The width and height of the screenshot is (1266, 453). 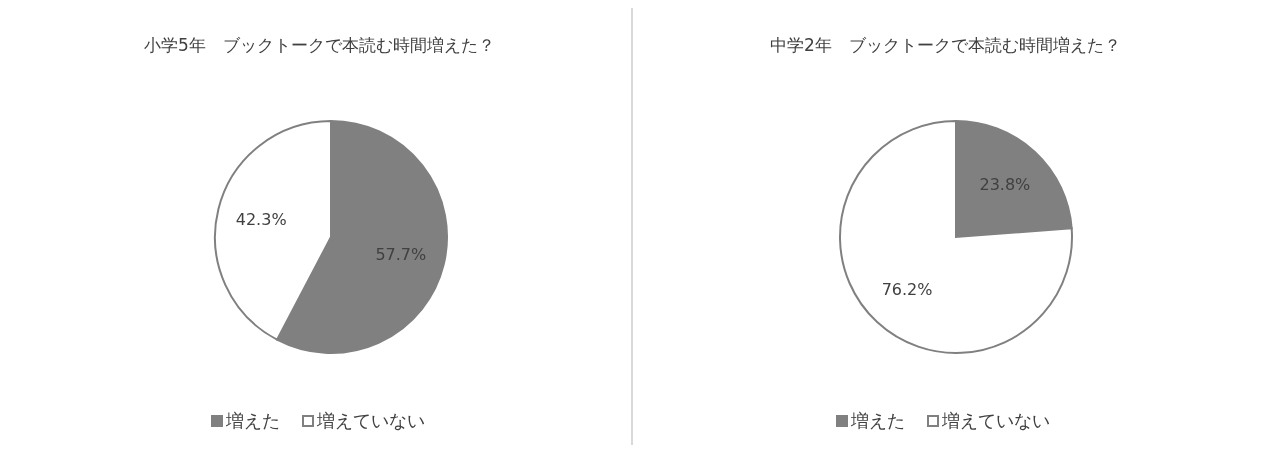 What do you see at coordinates (1005, 184) in the screenshot?
I see `data-label: 23.8%` at bounding box center [1005, 184].